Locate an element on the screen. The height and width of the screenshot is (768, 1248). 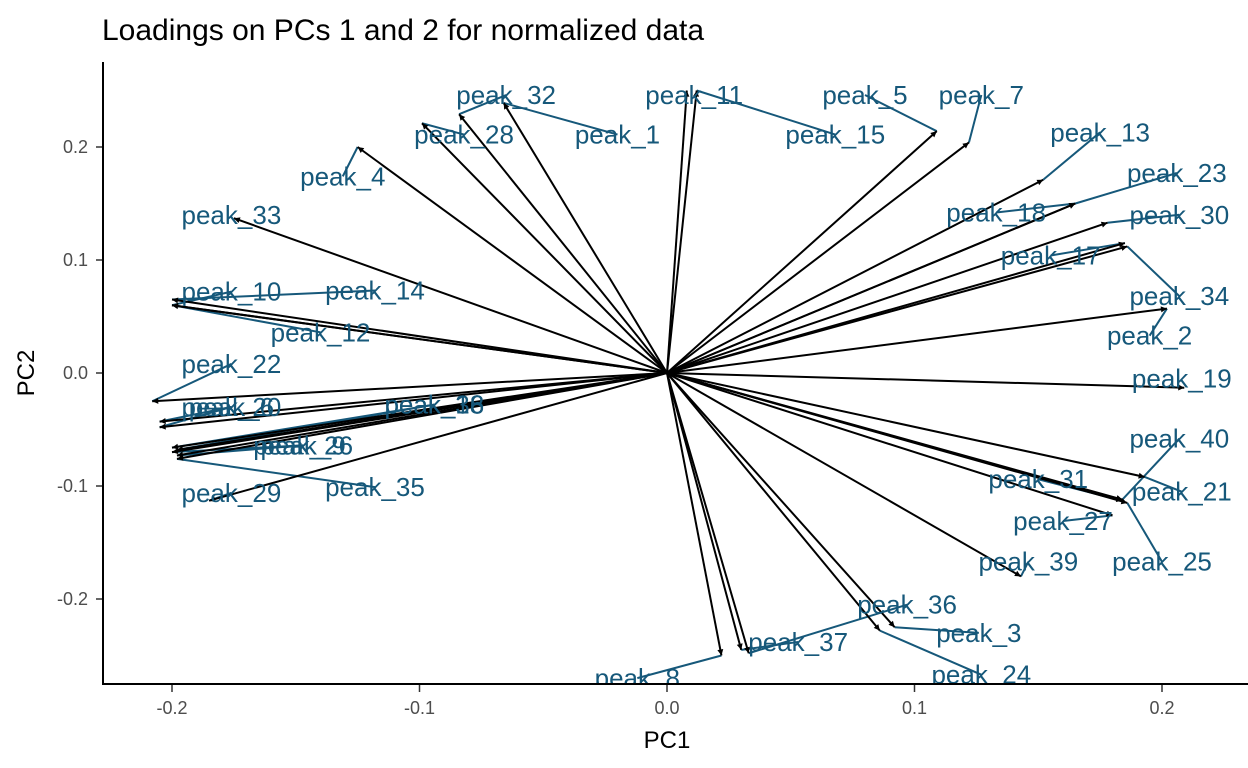
peak-label-peak-4: peak_4 is located at coordinates (342, 176).